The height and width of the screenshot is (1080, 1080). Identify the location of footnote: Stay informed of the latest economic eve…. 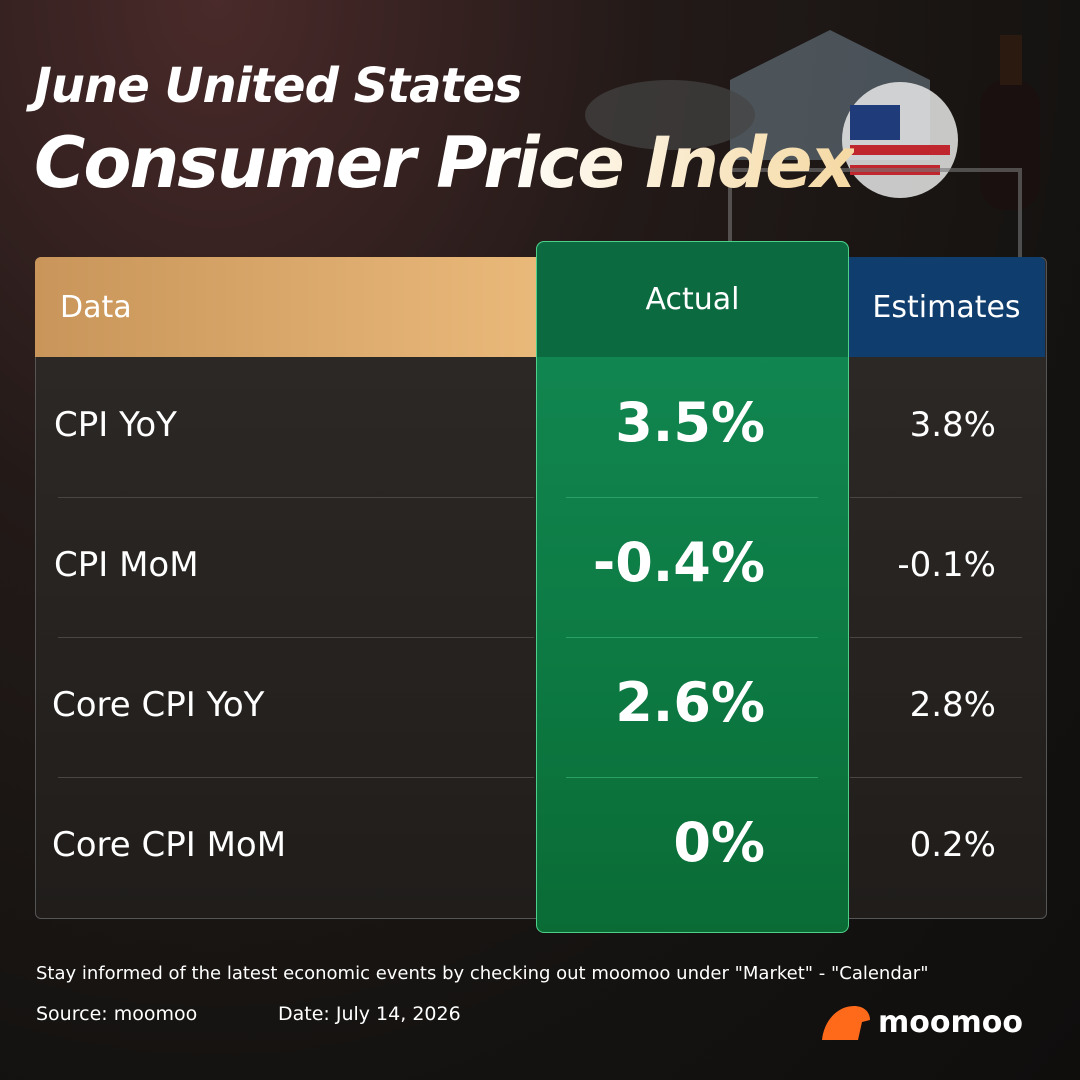
(482, 973).